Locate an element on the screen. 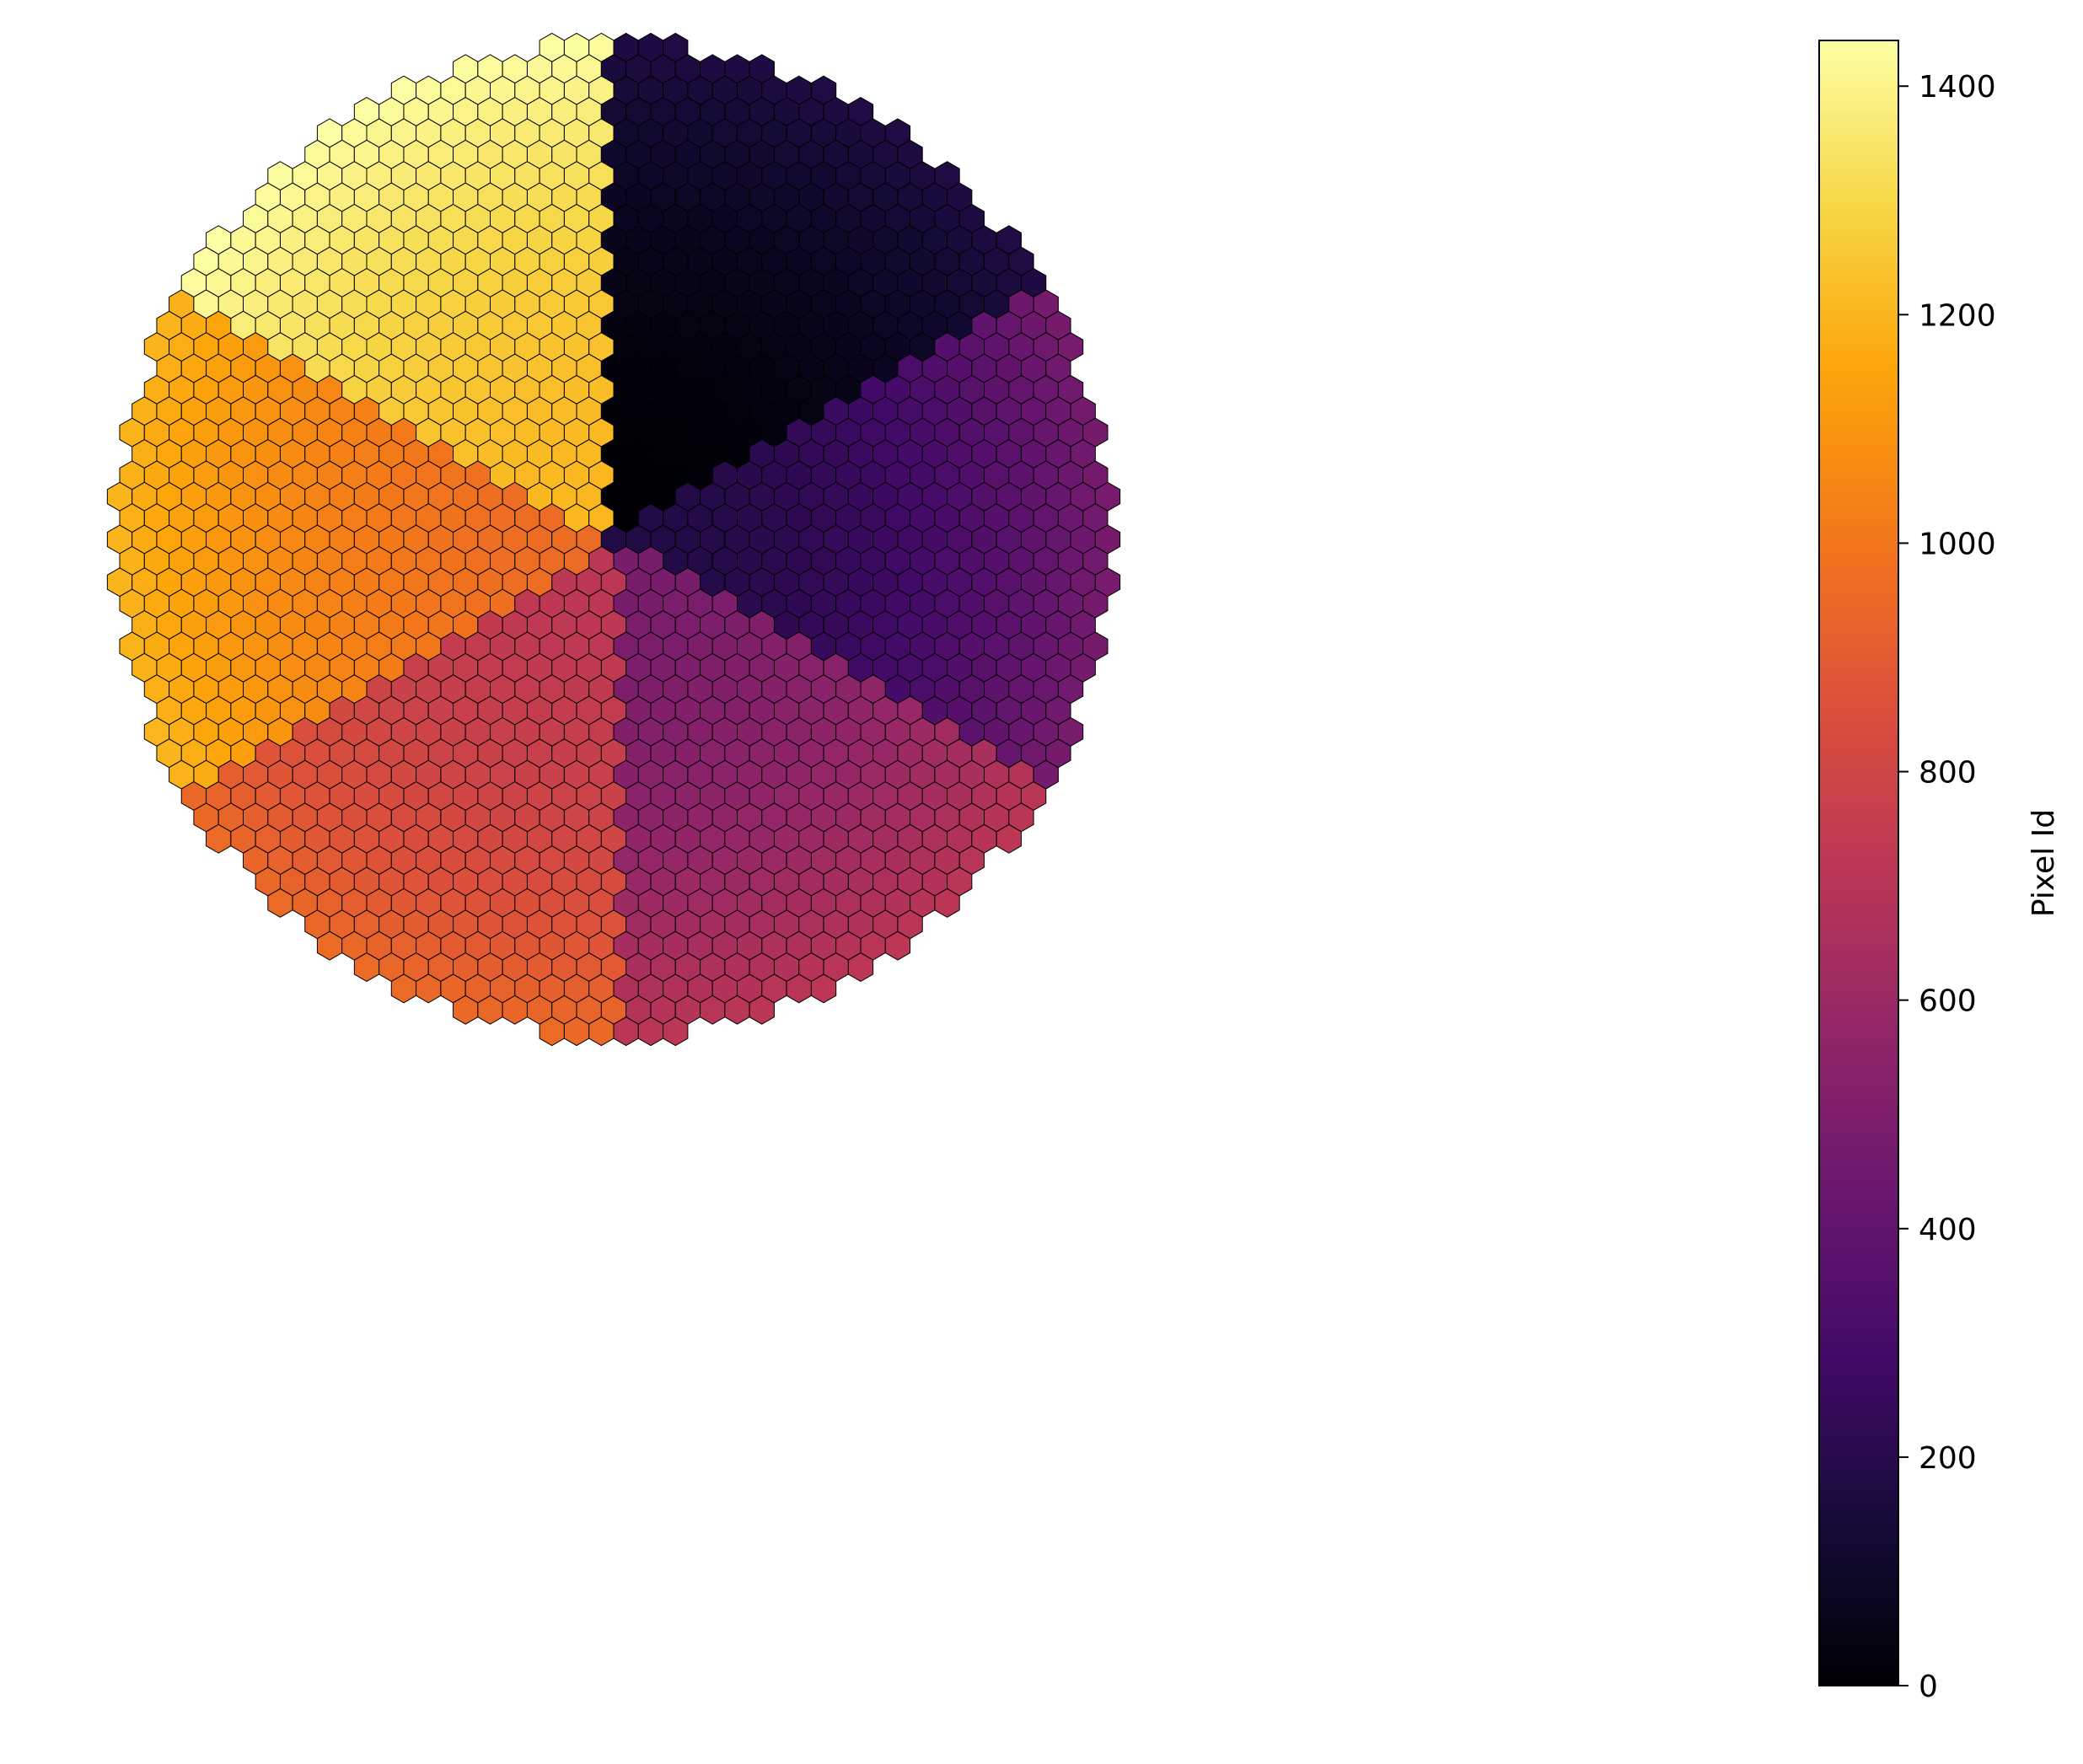 Image resolution: width=2083 pixels, height=1764 pixels. colorbar: 0 200 400 600 800 1000 1200 1400 Pixel Id is located at coordinates (1939, 872).